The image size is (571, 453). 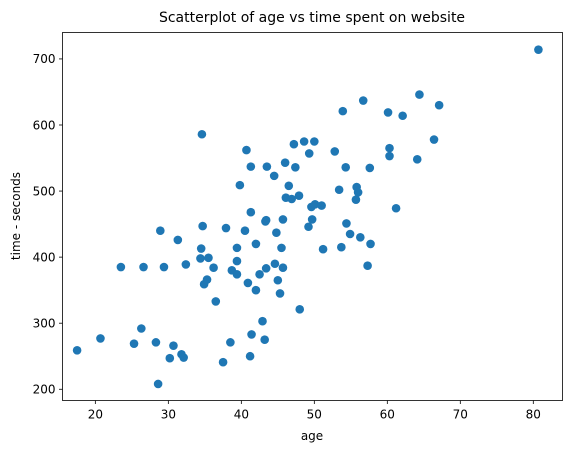 What do you see at coordinates (44, 257) in the screenshot?
I see `y-tick-label: 400` at bounding box center [44, 257].